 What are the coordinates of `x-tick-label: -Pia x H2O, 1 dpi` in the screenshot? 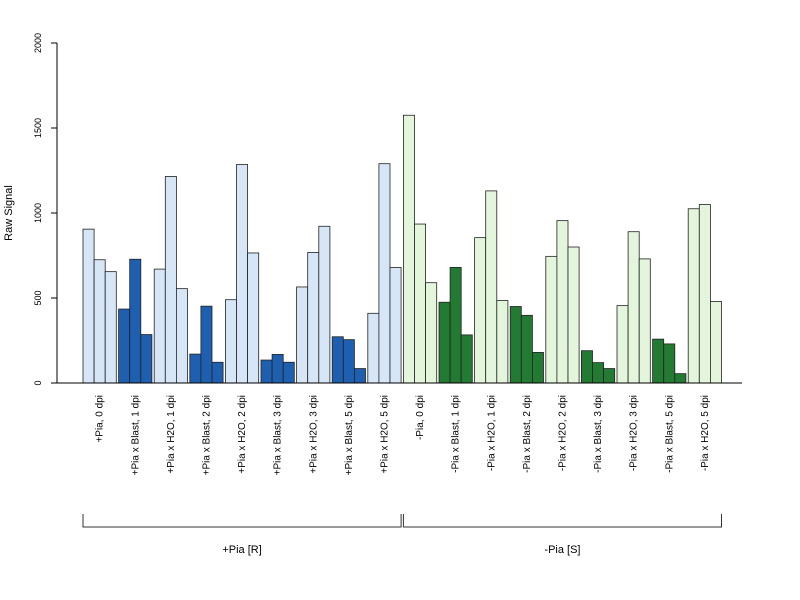 It's located at (491, 433).